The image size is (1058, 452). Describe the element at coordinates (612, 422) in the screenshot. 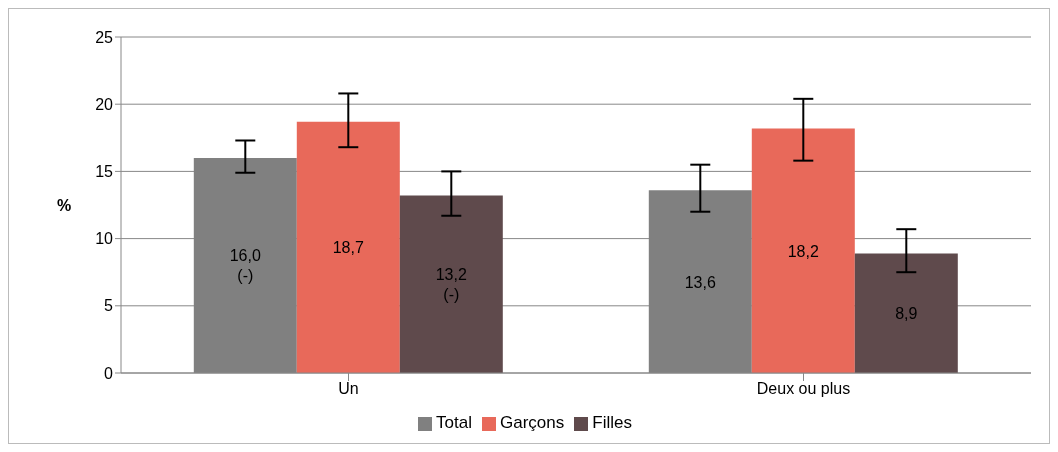

I see `legend-label: Filles` at that location.